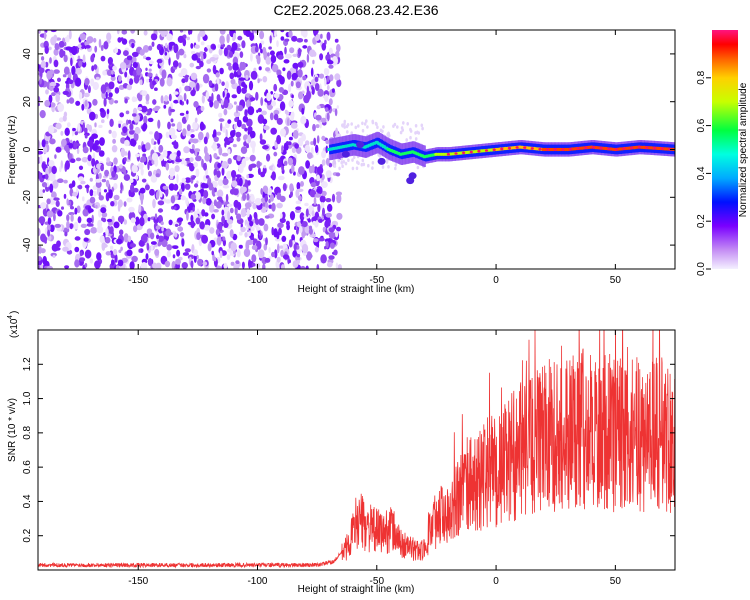  I want to click on colorbar-tick-label: 0.4, so click(701, 173).